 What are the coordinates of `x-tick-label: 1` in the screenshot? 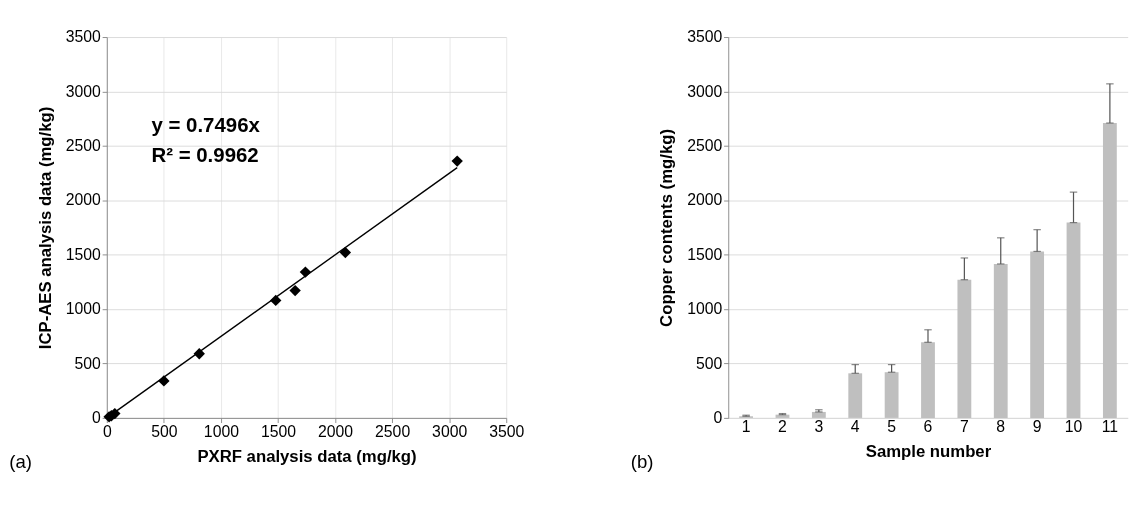 It's located at (746, 427).